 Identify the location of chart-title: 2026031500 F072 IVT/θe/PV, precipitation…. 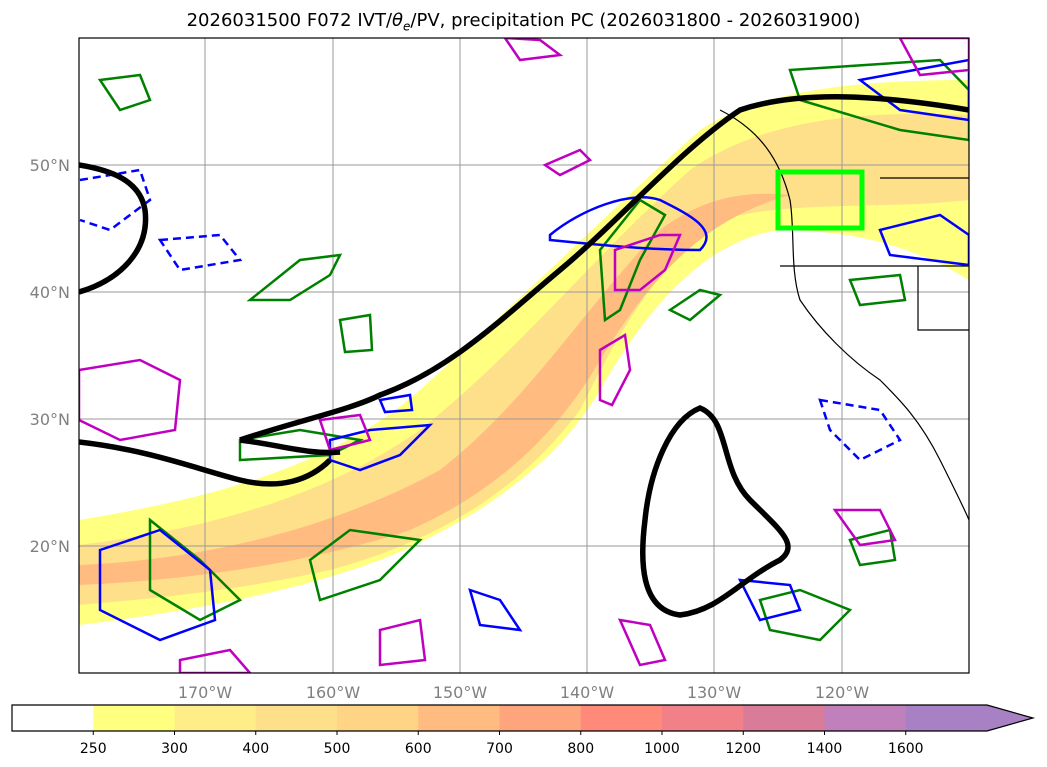
(523, 22).